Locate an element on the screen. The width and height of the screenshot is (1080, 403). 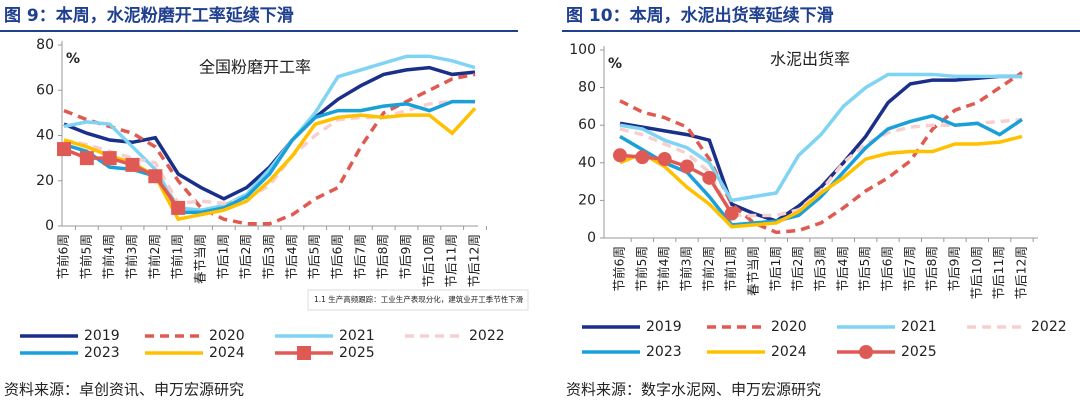
annotation: 水泥出货率 is located at coordinates (810, 59).